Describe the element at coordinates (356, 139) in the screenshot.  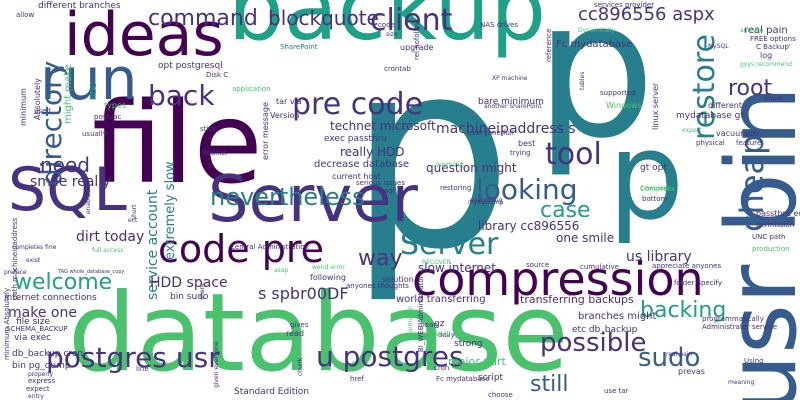
I see `word-cloud-word: exec passthru` at that location.